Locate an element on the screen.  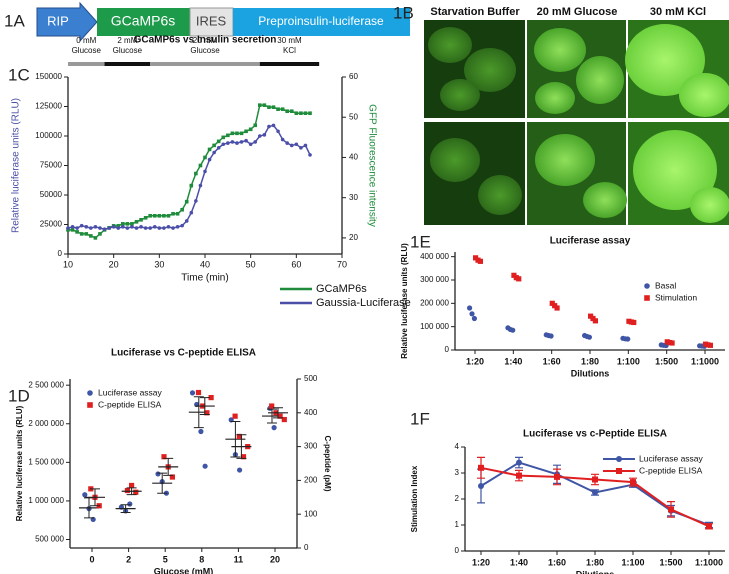
y-tick-label: 25000 is located at coordinates (51, 224).